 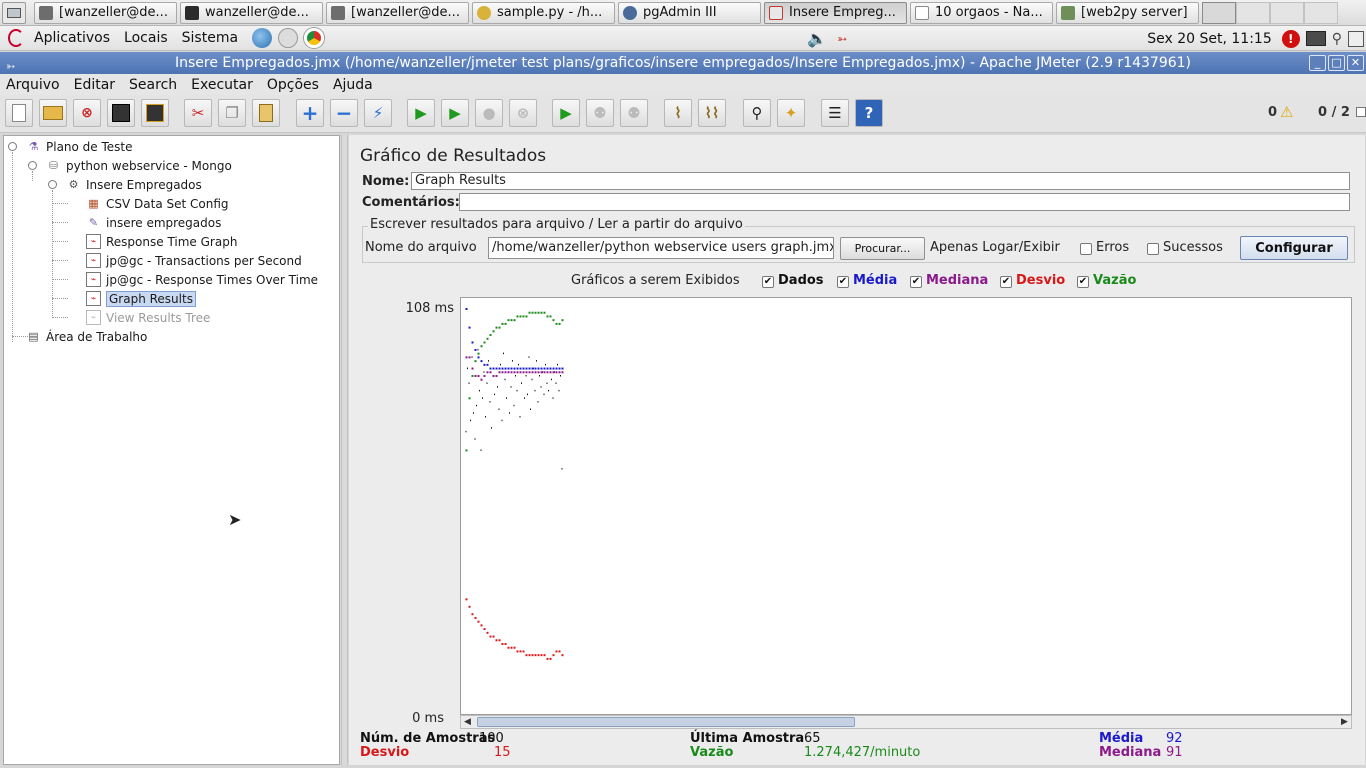 What do you see at coordinates (869, 113) in the screenshot?
I see `help-button: ?` at bounding box center [869, 113].